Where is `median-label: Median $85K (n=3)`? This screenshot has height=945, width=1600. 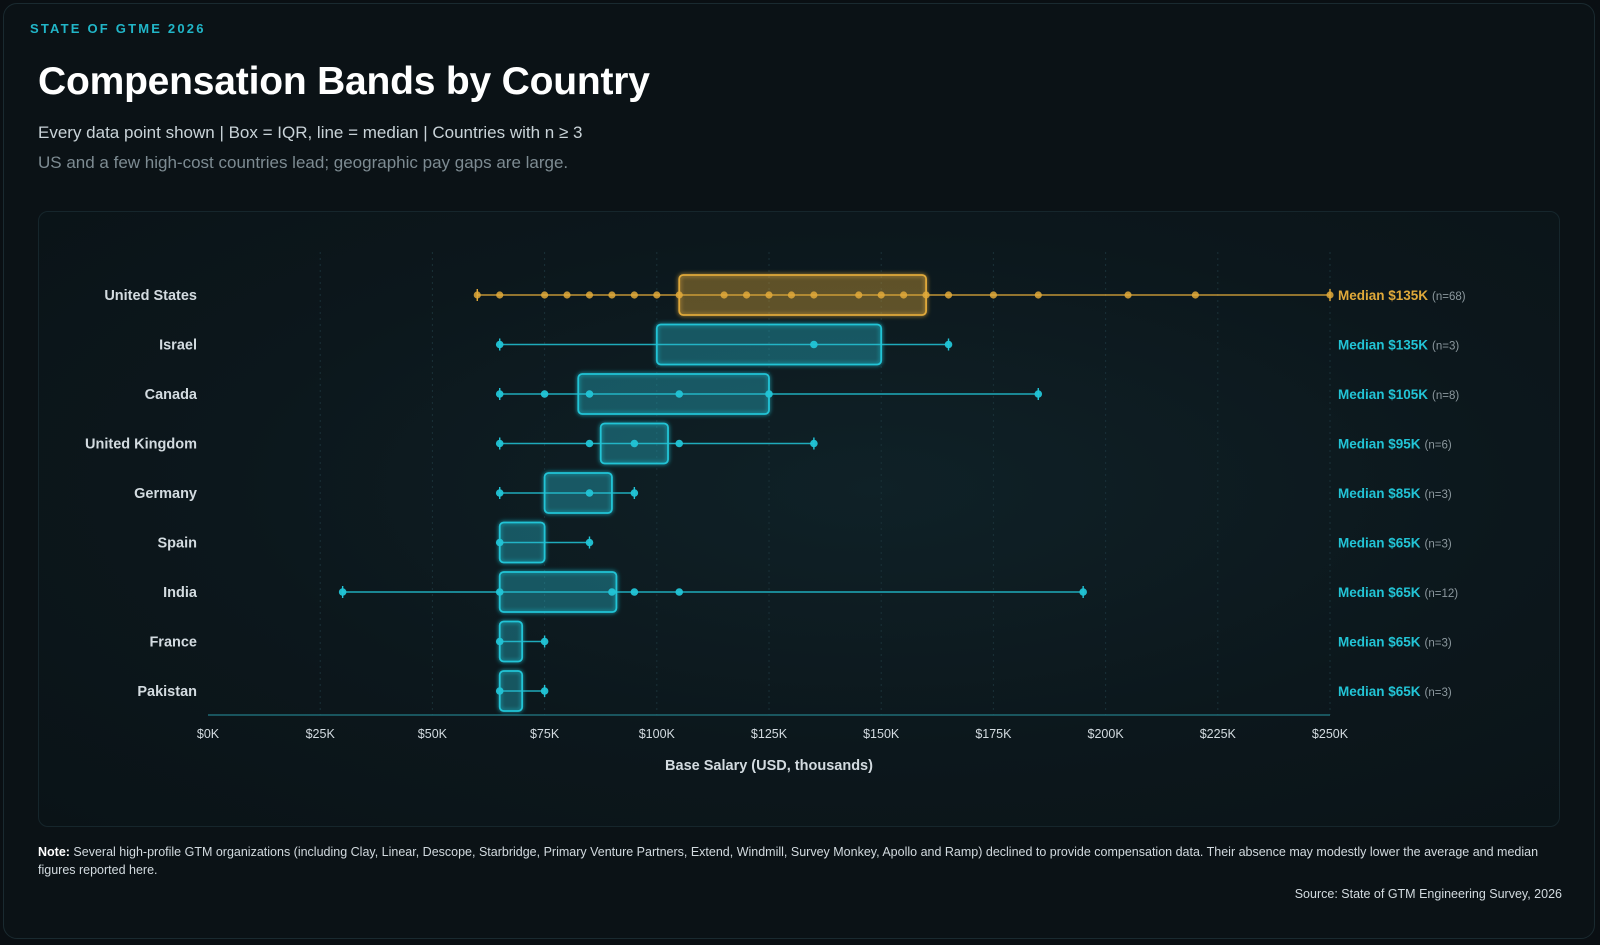 median-label: Median $85K (n=3) is located at coordinates (1395, 493).